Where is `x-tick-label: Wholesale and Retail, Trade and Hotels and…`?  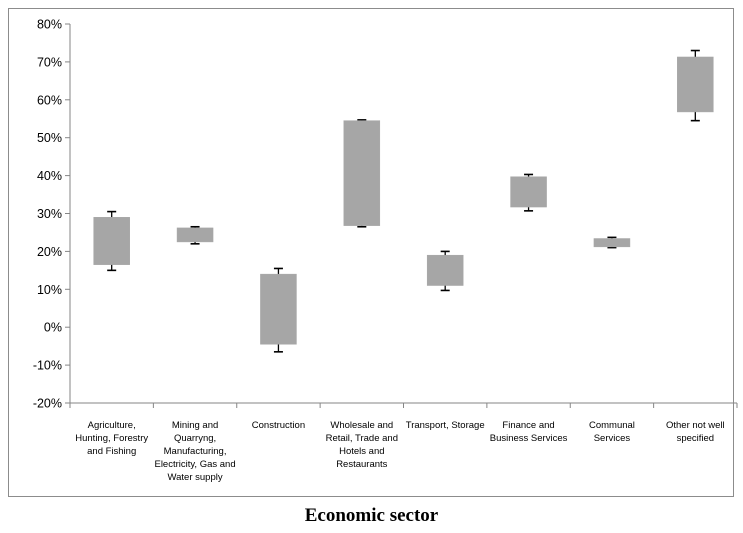 x-tick-label: Wholesale and Retail, Trade and Hotels and… is located at coordinates (362, 445).